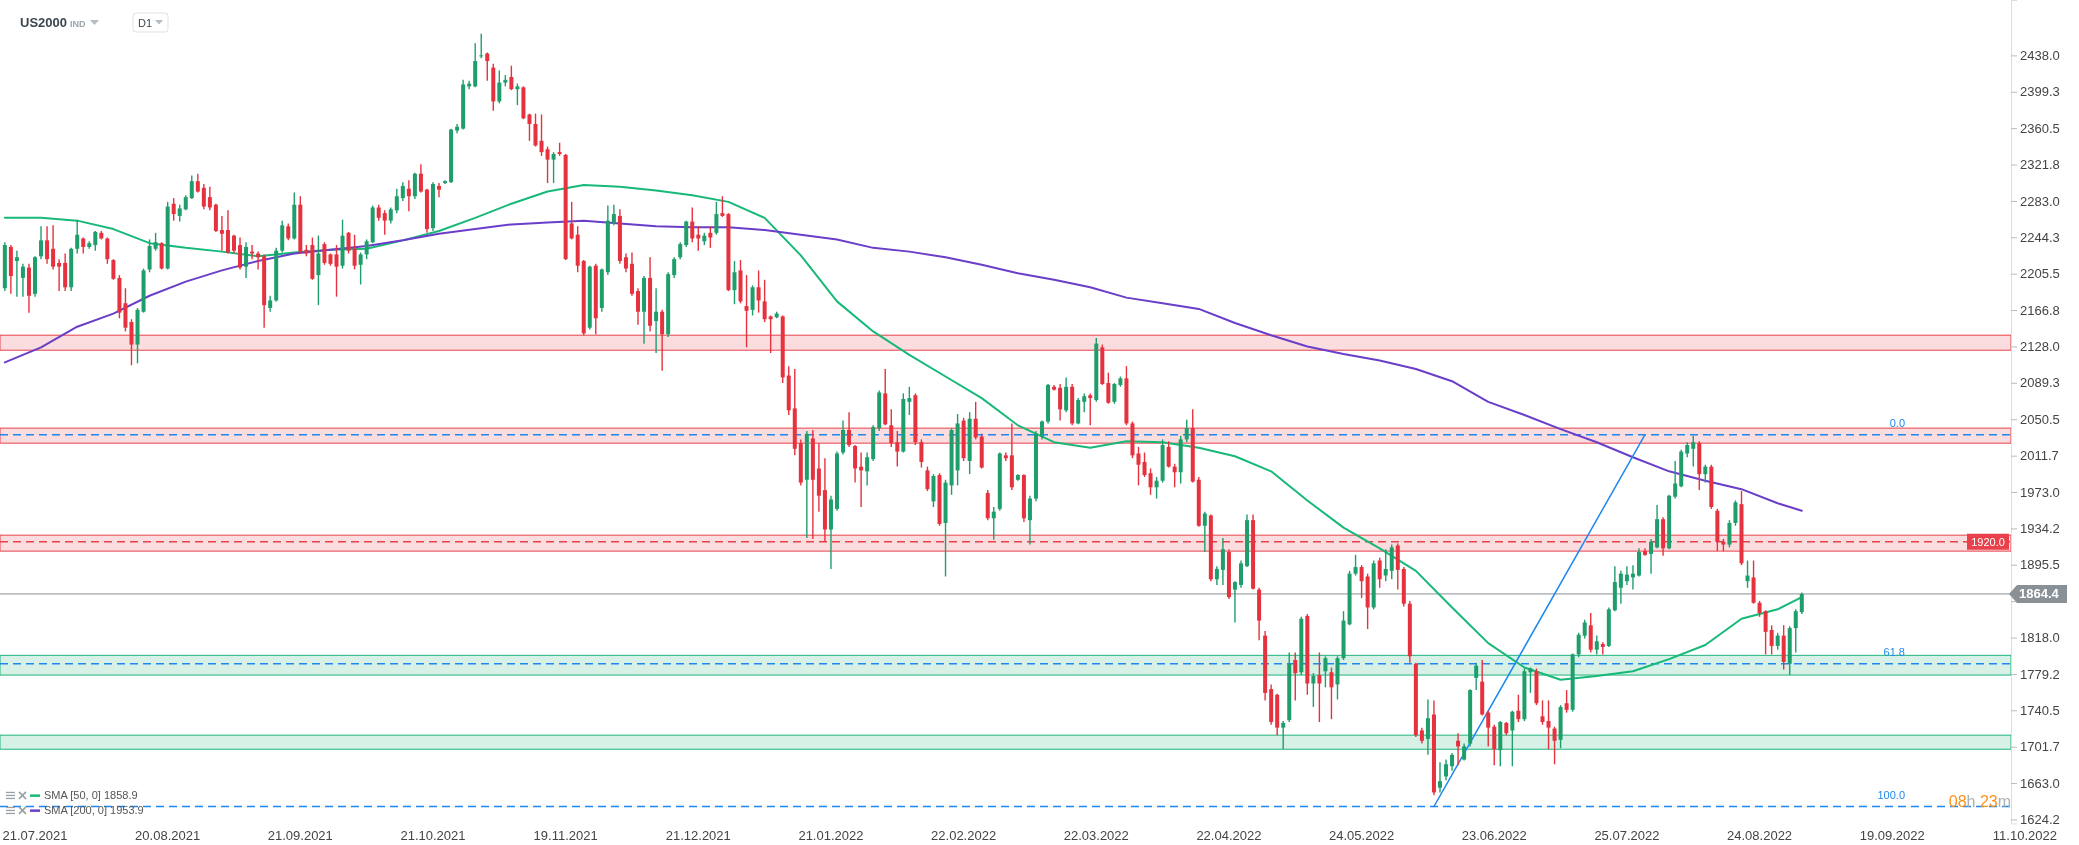 The width and height of the screenshot is (2079, 845). What do you see at coordinates (2040, 201) in the screenshot?
I see `y-tick-label: 2283.0` at bounding box center [2040, 201].